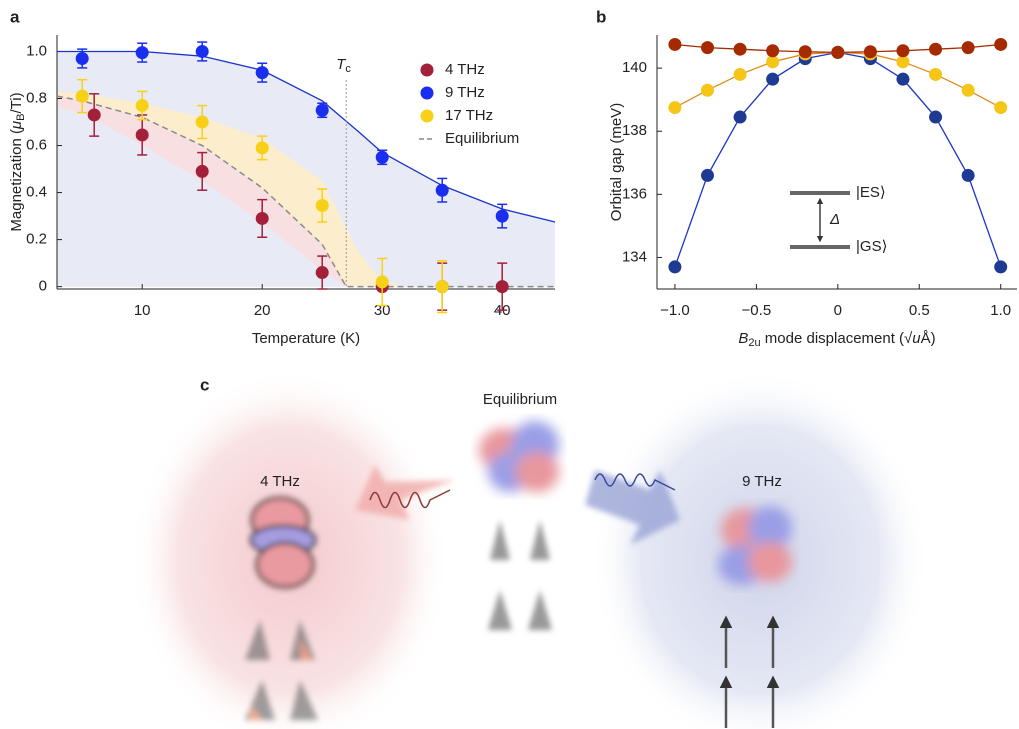 This screenshot has height=729, width=1019. What do you see at coordinates (834, 219) in the screenshot?
I see `gap-label: Δ` at bounding box center [834, 219].